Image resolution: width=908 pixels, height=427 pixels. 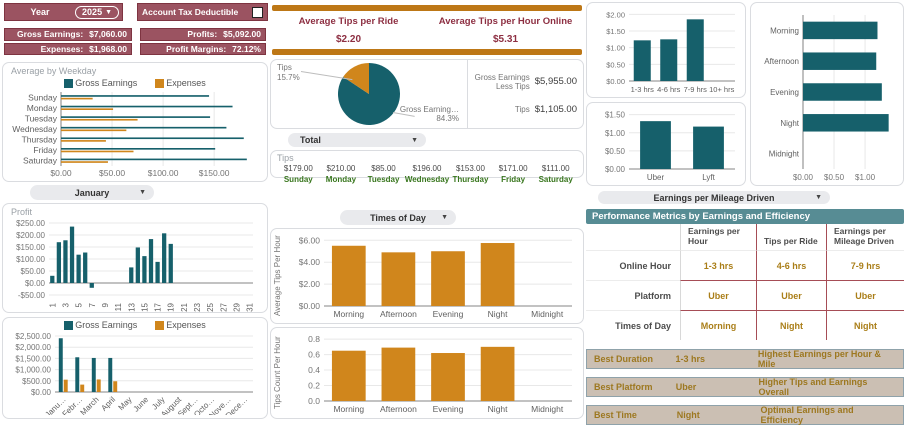 What do you see at coordinates (257, 12) in the screenshot?
I see `tax-checkbox` at bounding box center [257, 12].